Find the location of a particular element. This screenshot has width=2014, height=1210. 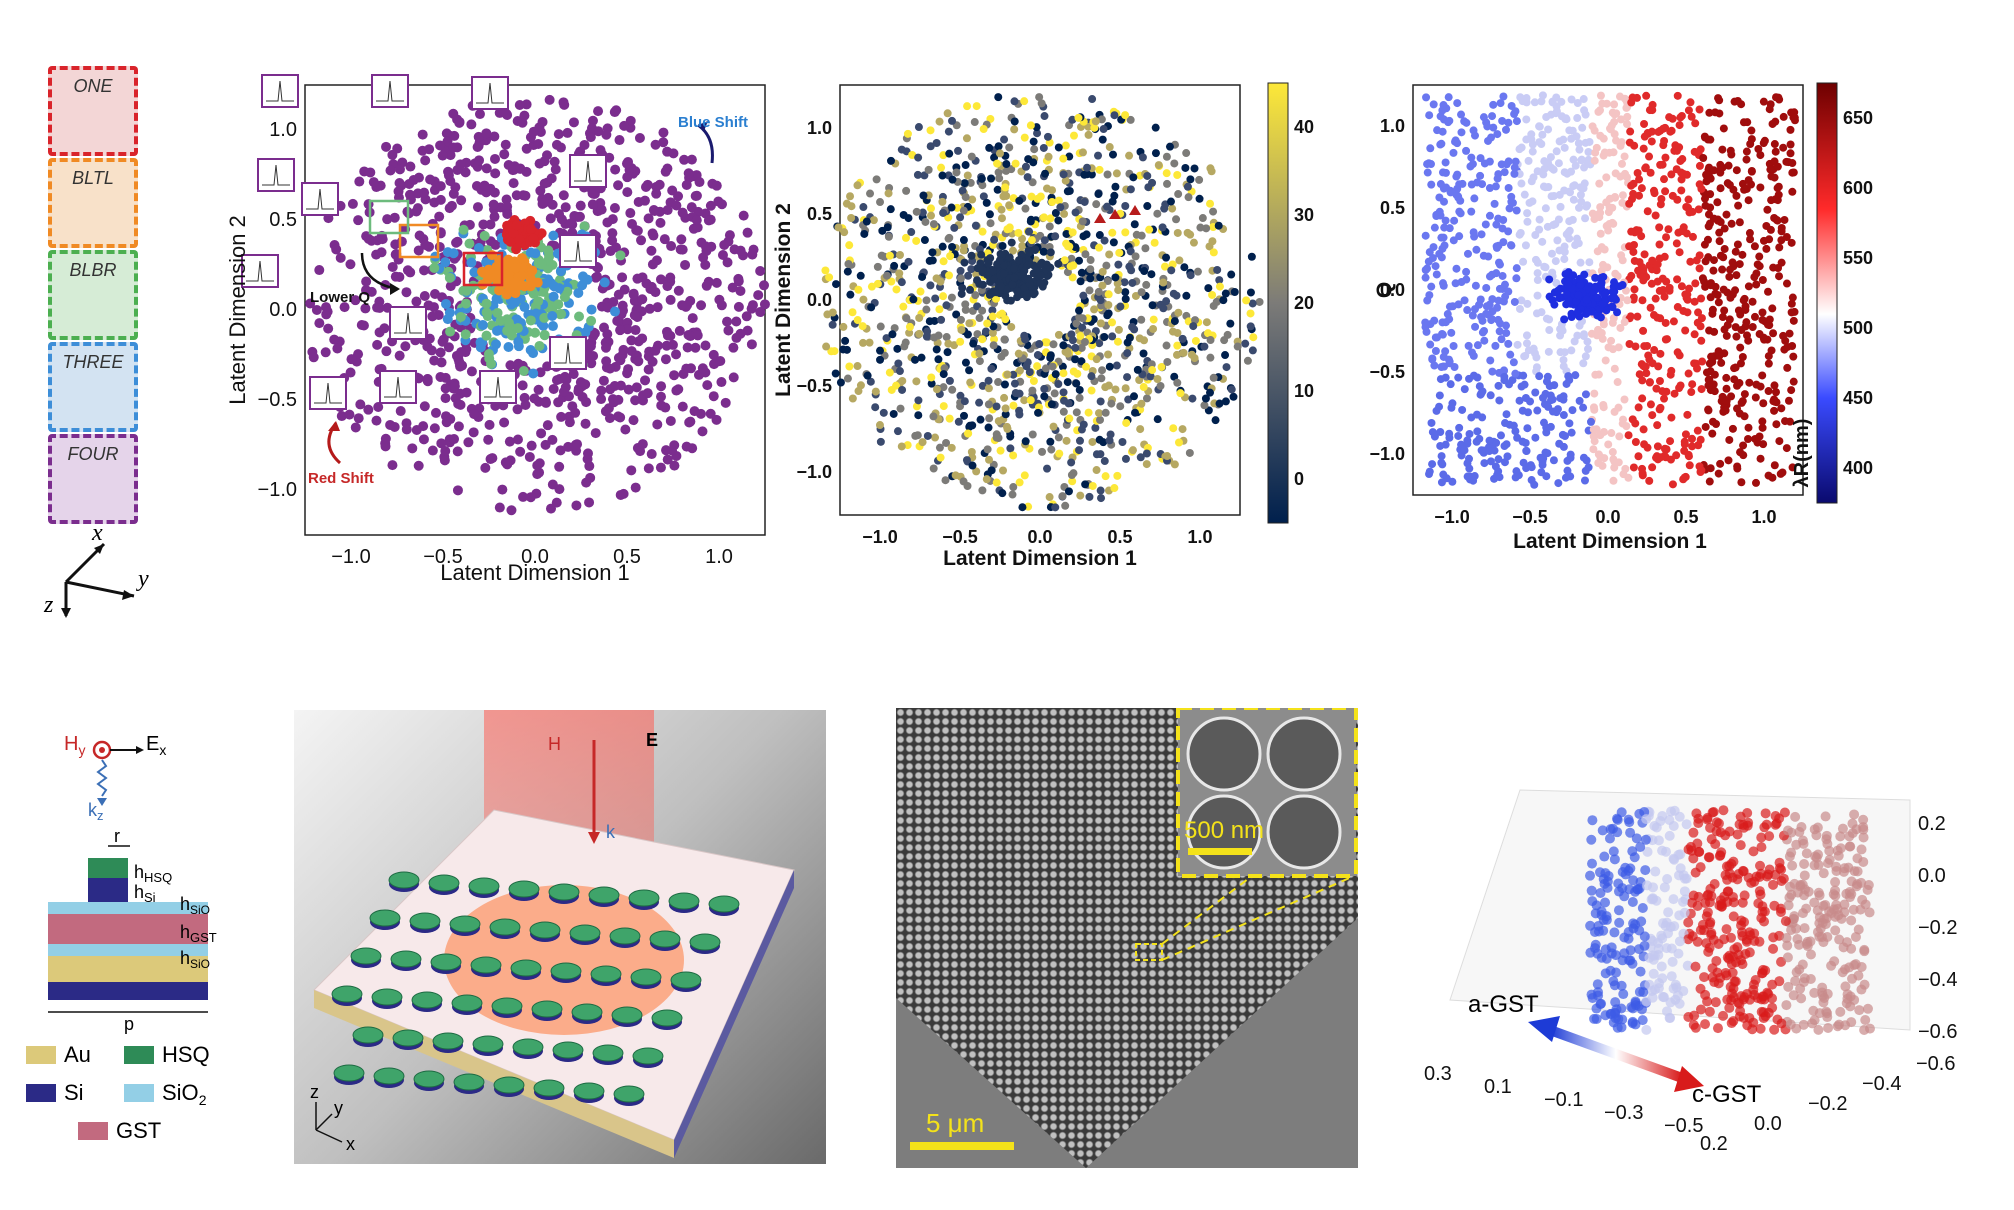

y-tick-label: −0.5 is located at coordinates (1387, 372).